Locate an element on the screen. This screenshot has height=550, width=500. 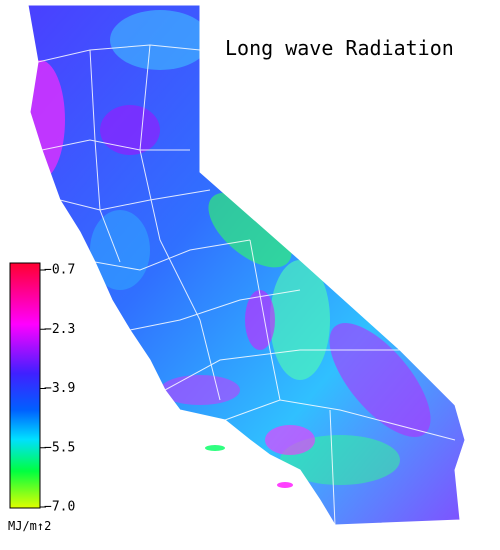
legend-tick-label: −0.7 is located at coordinates (59, 270).